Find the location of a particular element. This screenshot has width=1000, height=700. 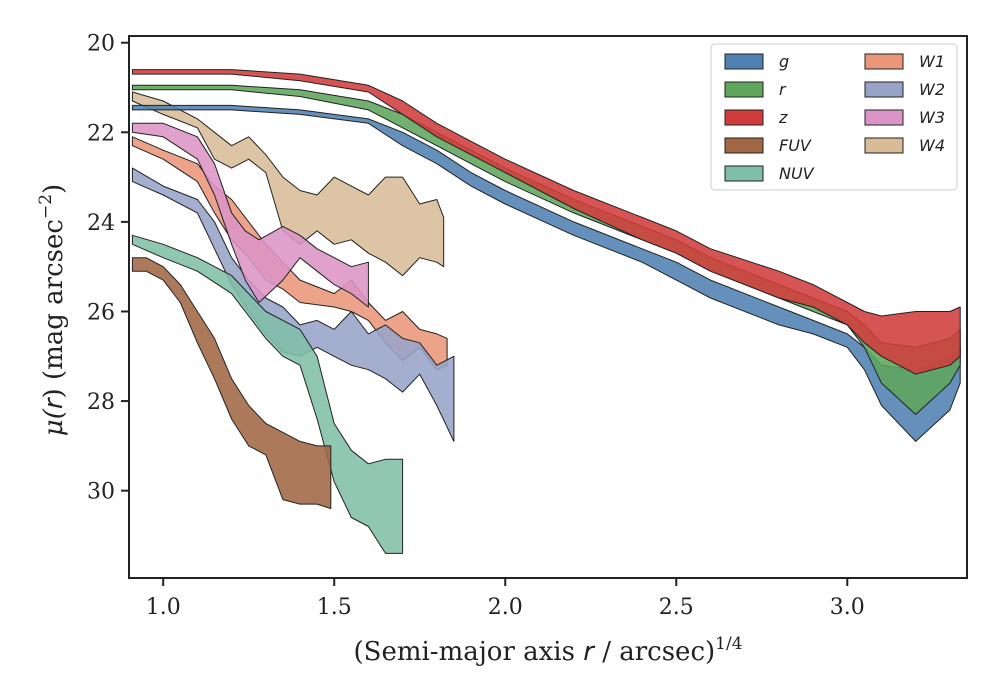

series-band-nuv is located at coordinates (267, 394).